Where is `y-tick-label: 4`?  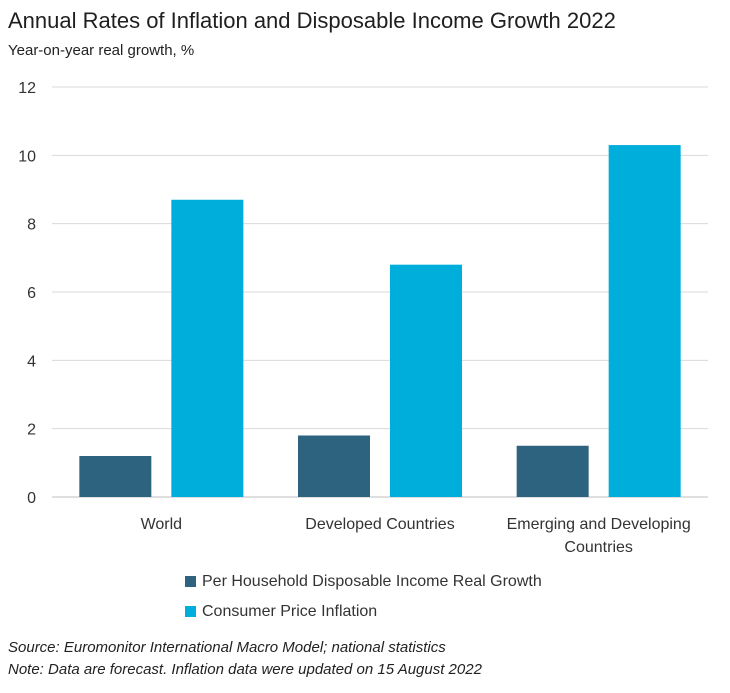 y-tick-label: 4 is located at coordinates (31, 361).